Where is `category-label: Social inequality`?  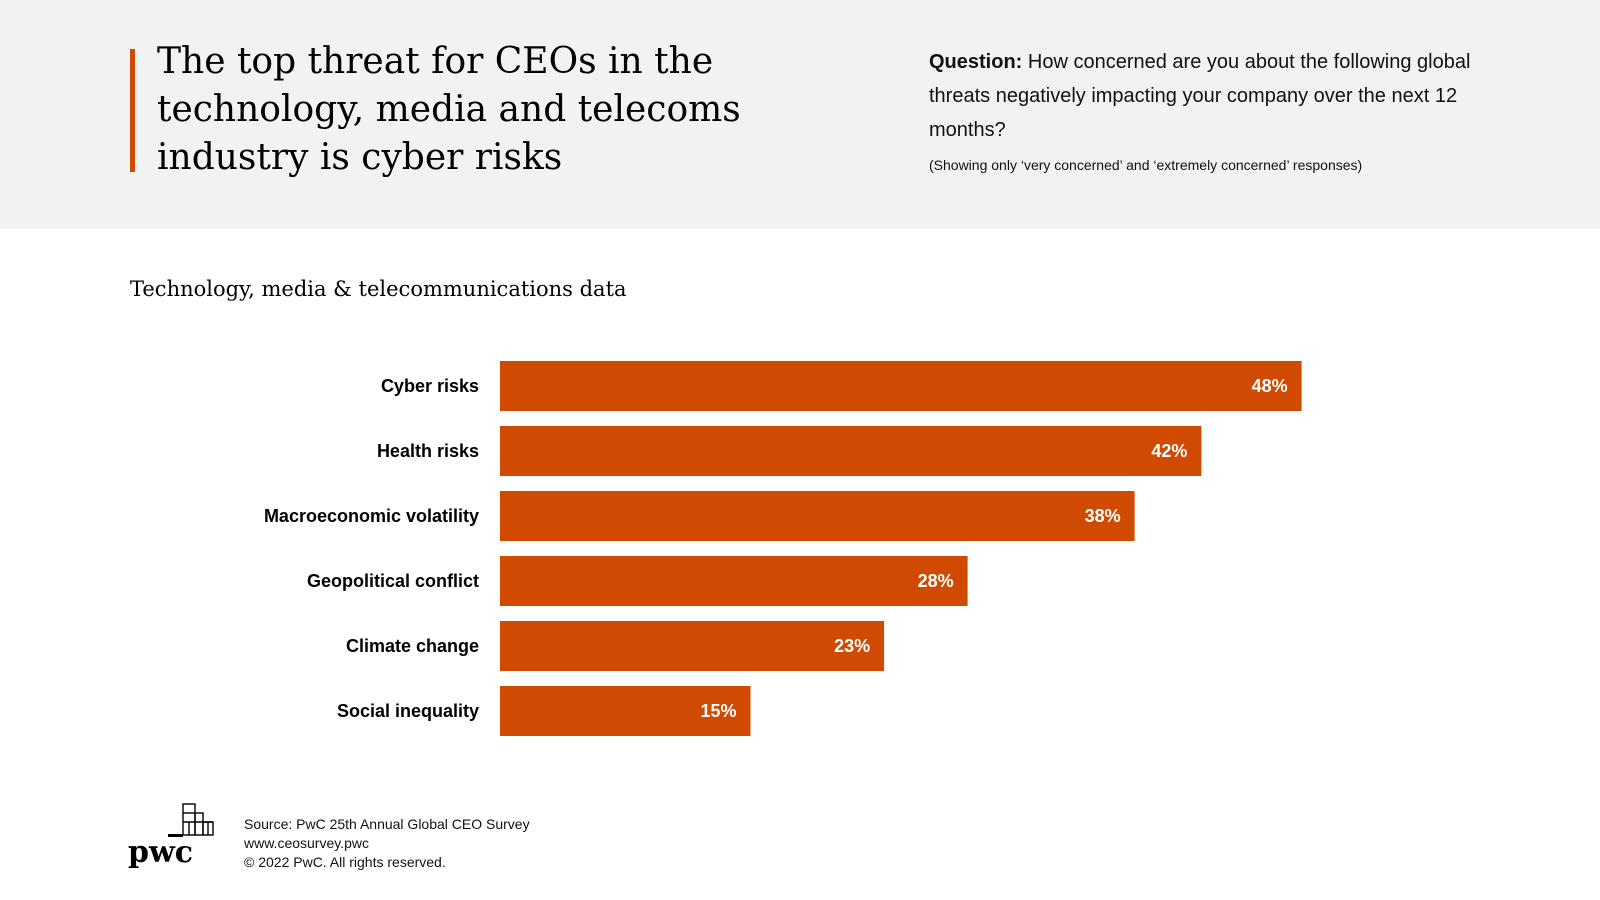
category-label: Social inequality is located at coordinates (408, 711).